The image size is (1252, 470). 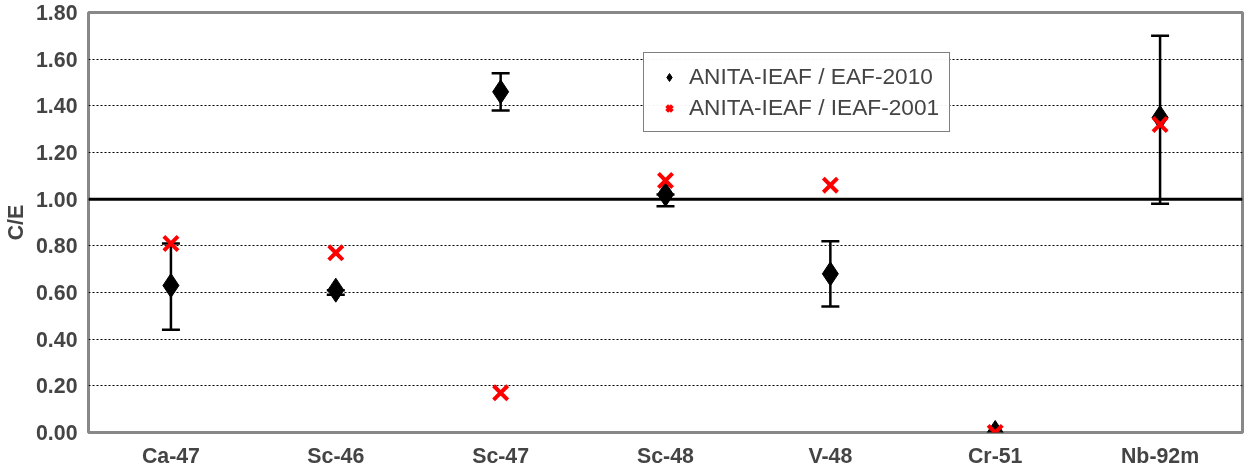 What do you see at coordinates (56, 339) in the screenshot?
I see `y-tick-label: 0.40` at bounding box center [56, 339].